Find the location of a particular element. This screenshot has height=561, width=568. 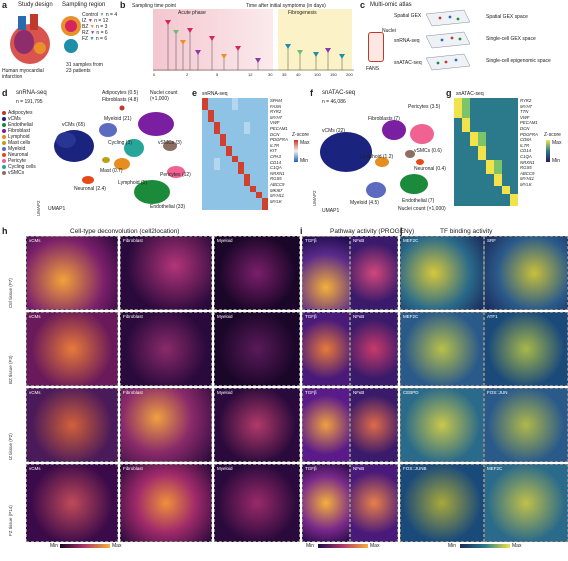

scale-max-h: Max is located at coordinates (117, 546).